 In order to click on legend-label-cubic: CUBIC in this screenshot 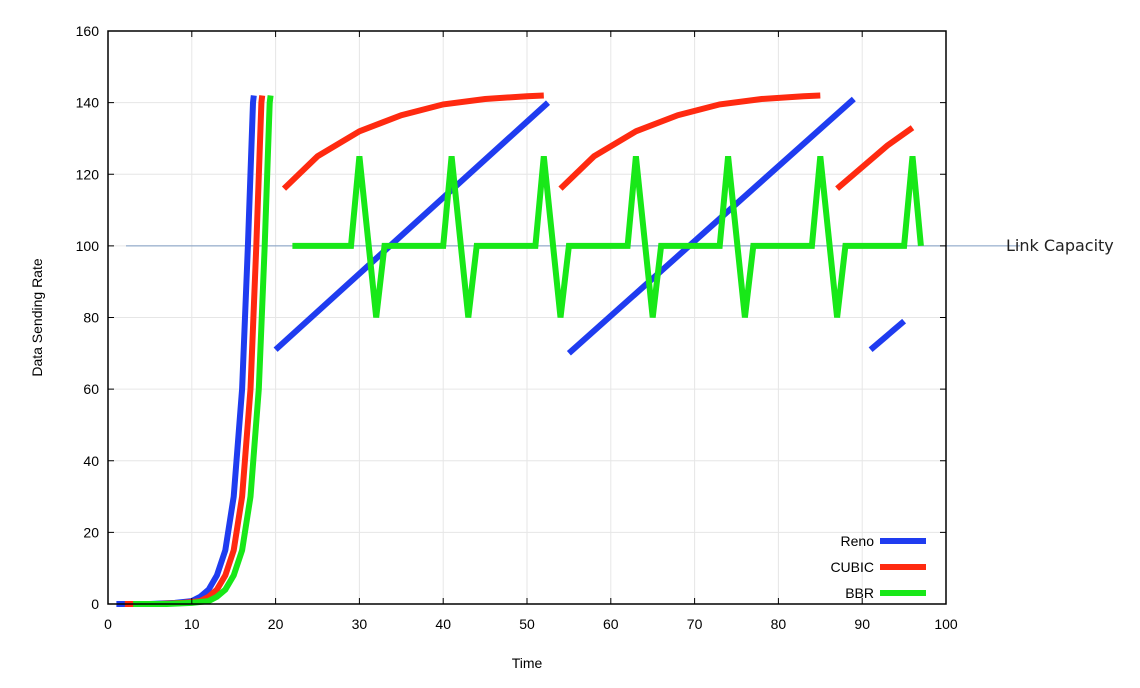, I will do `click(852, 567)`.